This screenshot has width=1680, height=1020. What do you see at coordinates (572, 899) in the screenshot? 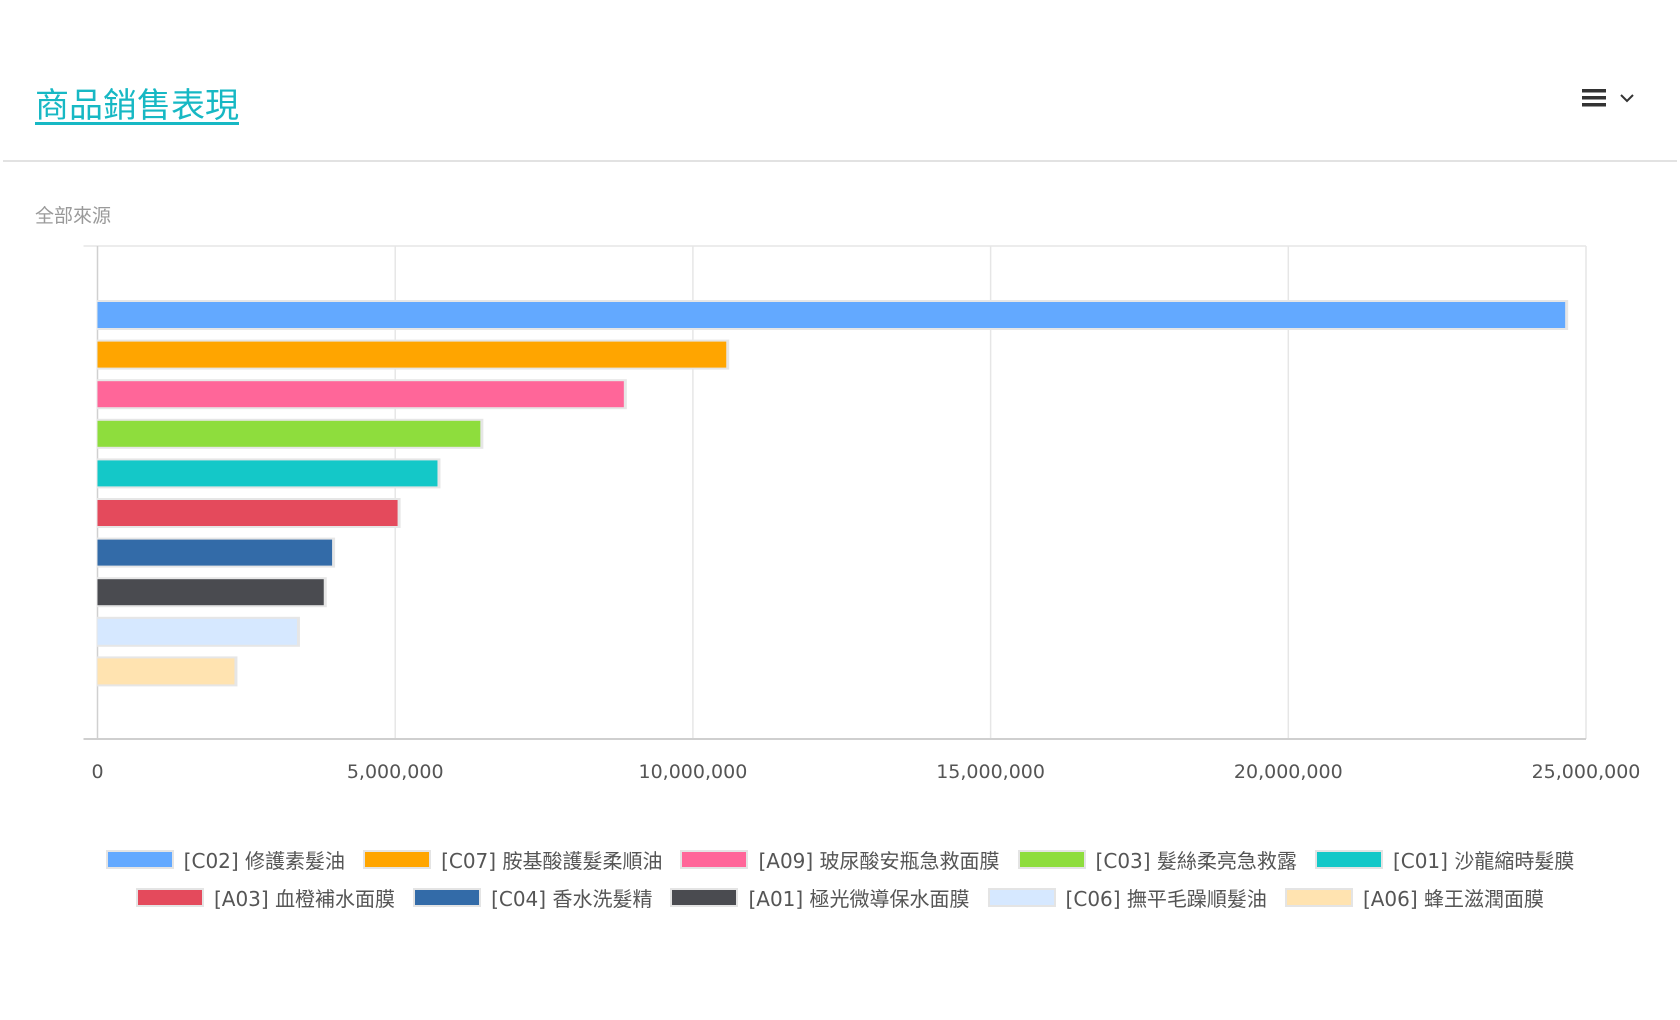
I see `legend-label: [C04] 香水洗髮精` at bounding box center [572, 899].